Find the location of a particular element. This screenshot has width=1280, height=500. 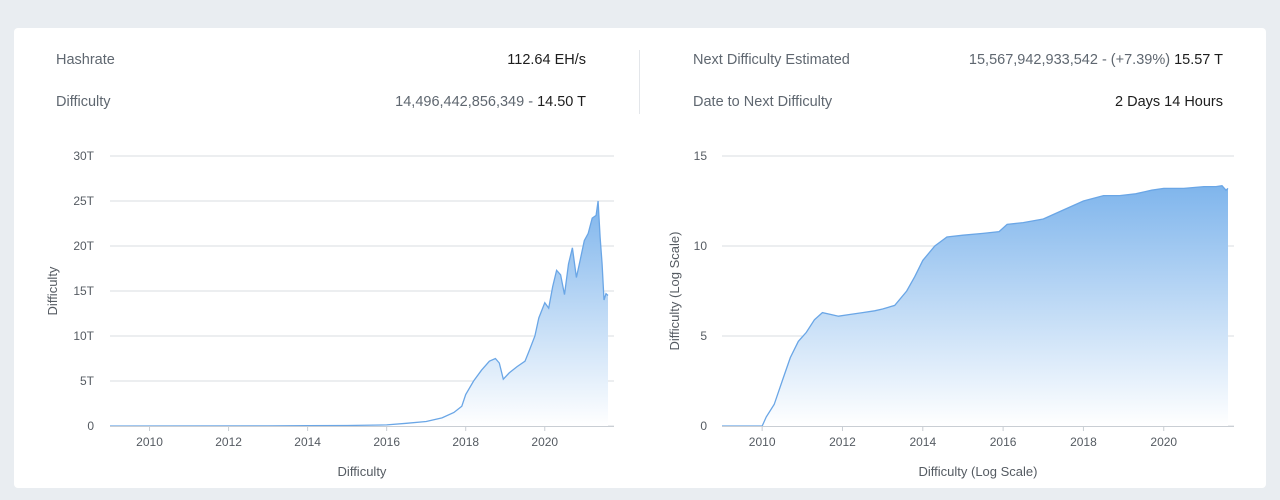

difficulty-label: Difficulty is located at coordinates (83, 102).